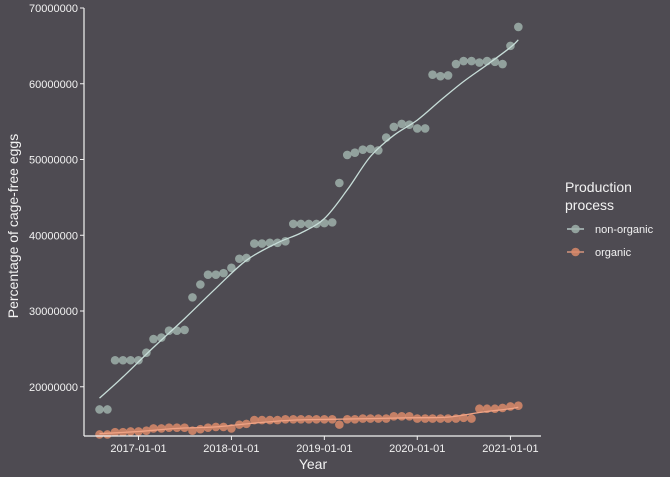 The image size is (670, 477). I want to click on trend-line-organic, so click(309, 420).